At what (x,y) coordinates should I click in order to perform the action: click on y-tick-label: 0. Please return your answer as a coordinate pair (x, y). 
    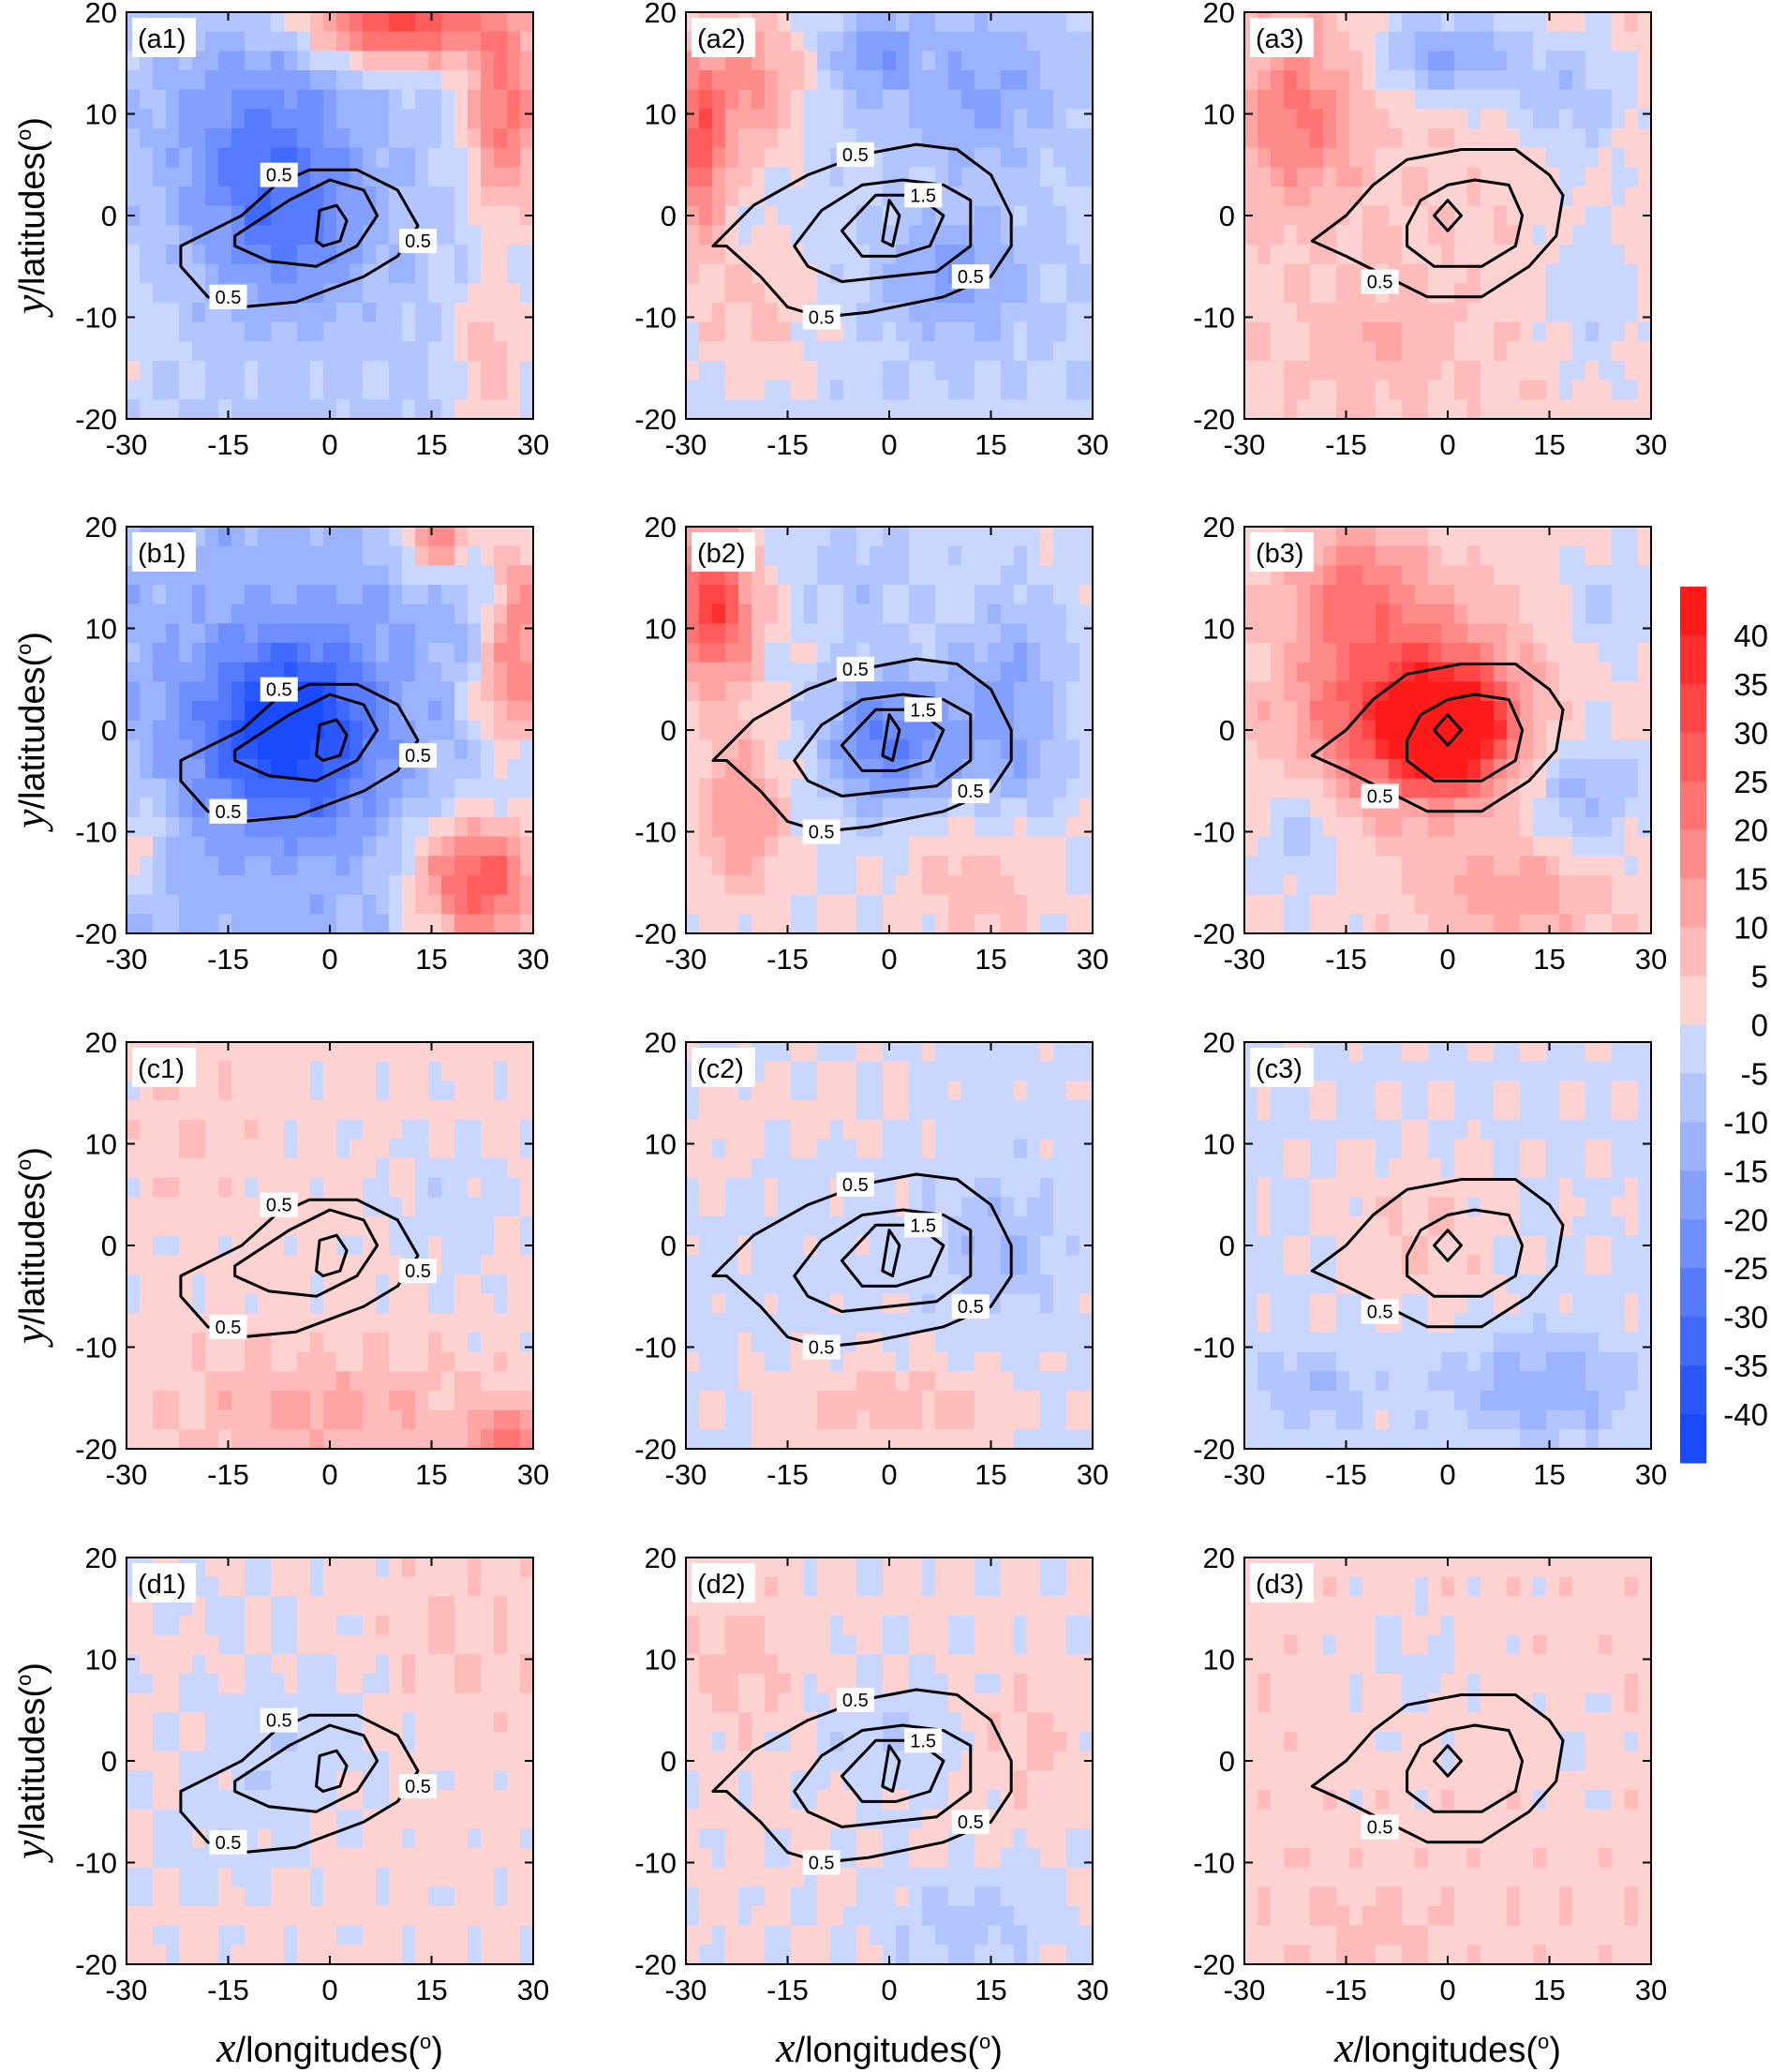
    Looking at the image, I should click on (109, 730).